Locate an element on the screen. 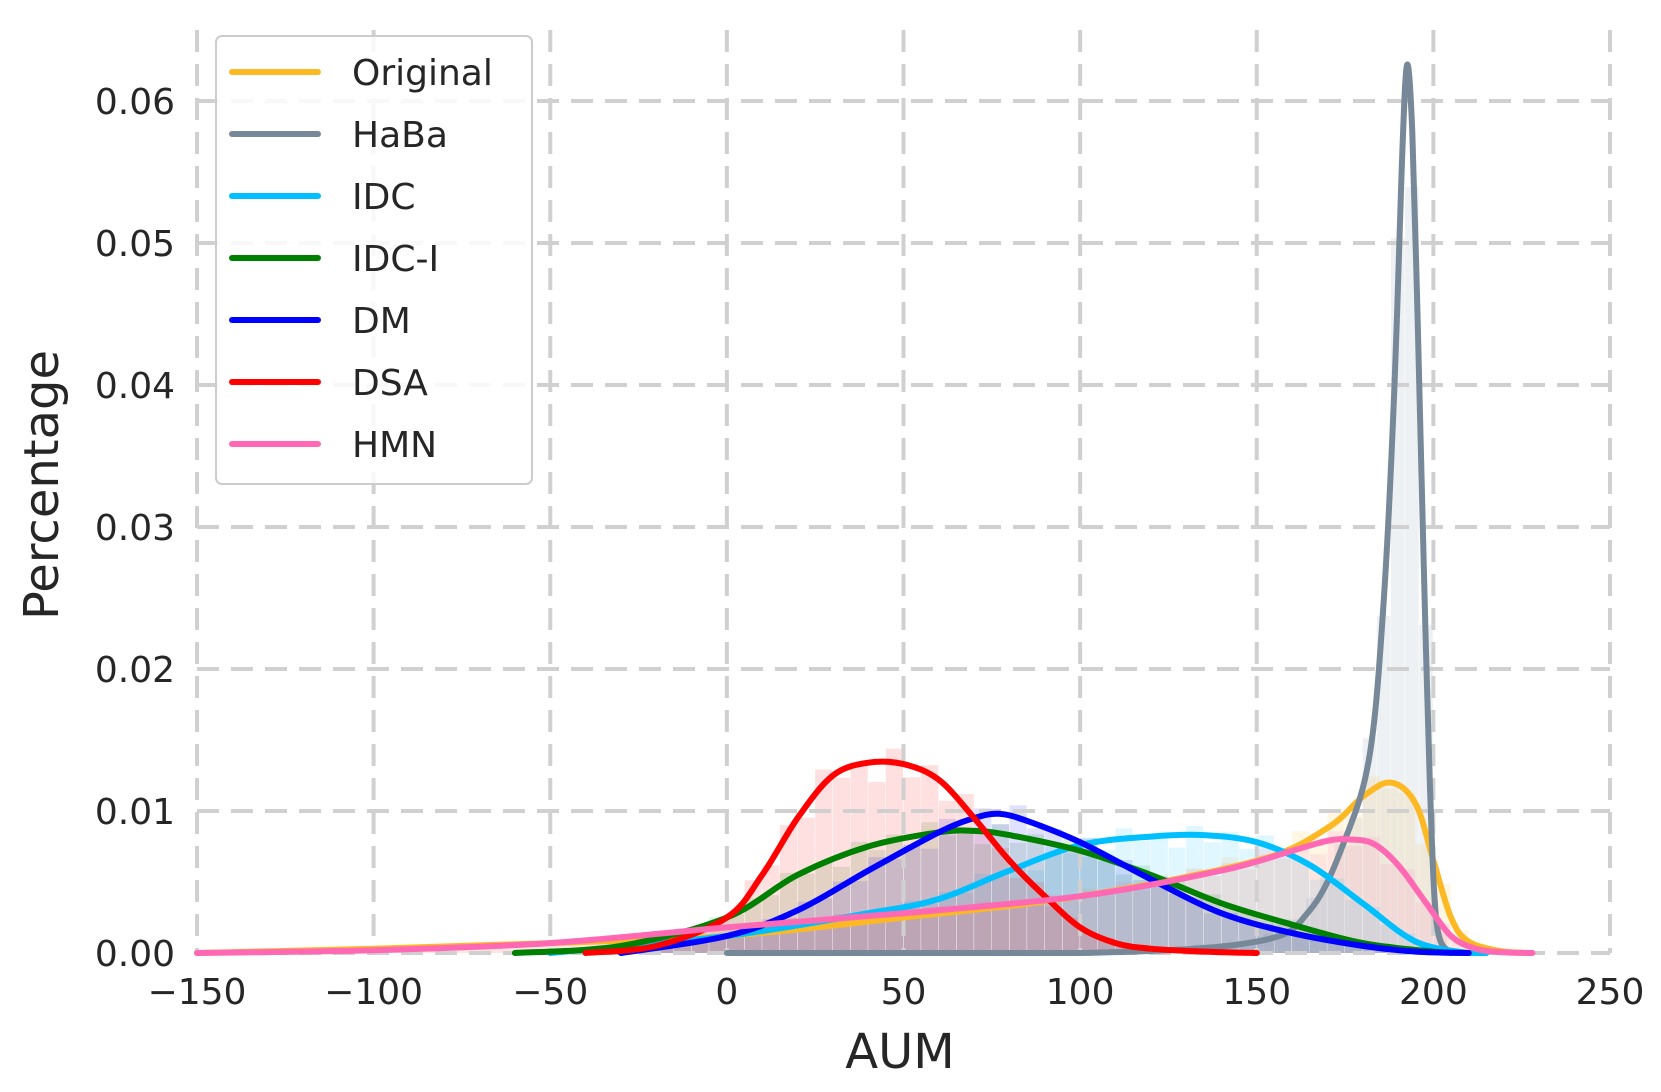  series-line-dm is located at coordinates (1044, 883).